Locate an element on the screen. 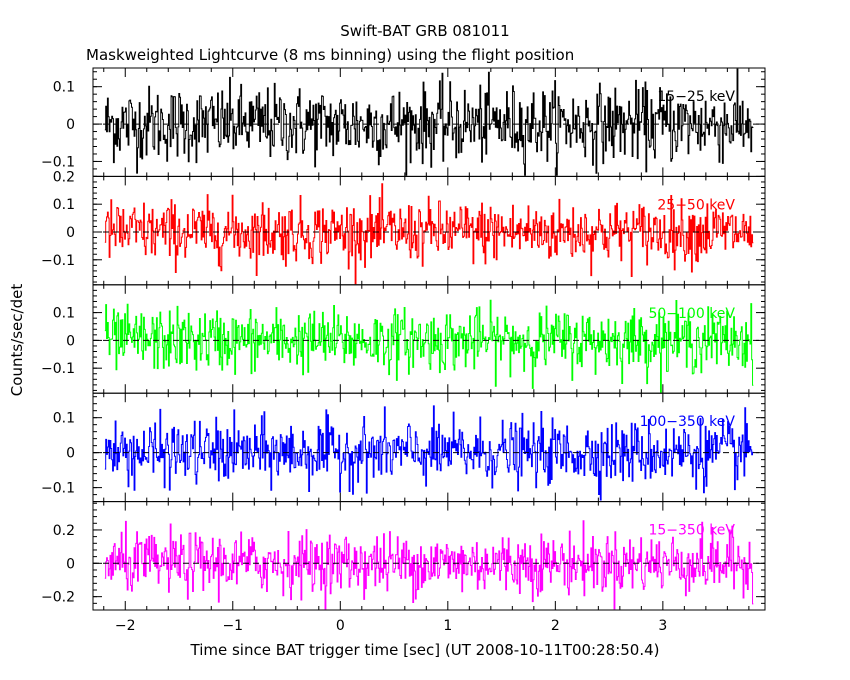 Image resolution: width=850 pixels, height=680 pixels. x-tick-label: −2 is located at coordinates (125, 626).